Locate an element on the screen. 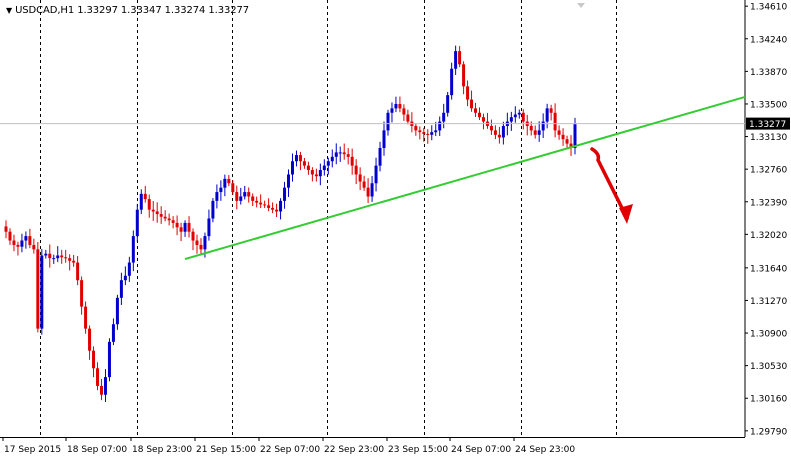 Image resolution: width=791 pixels, height=464 pixels. x-tick-label: 18 Sep 07:00 is located at coordinates (97, 450).